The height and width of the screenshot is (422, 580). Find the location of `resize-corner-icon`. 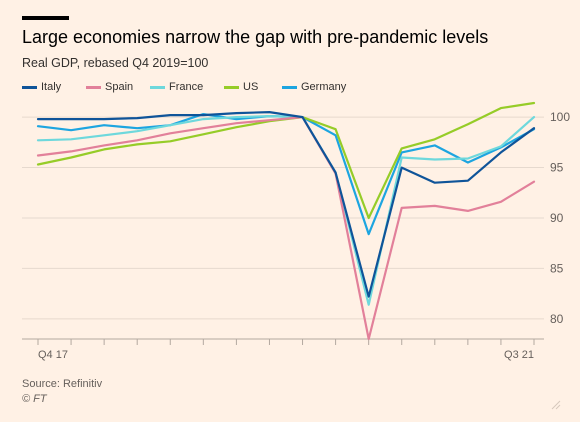

resize-corner-icon is located at coordinates (556, 405).